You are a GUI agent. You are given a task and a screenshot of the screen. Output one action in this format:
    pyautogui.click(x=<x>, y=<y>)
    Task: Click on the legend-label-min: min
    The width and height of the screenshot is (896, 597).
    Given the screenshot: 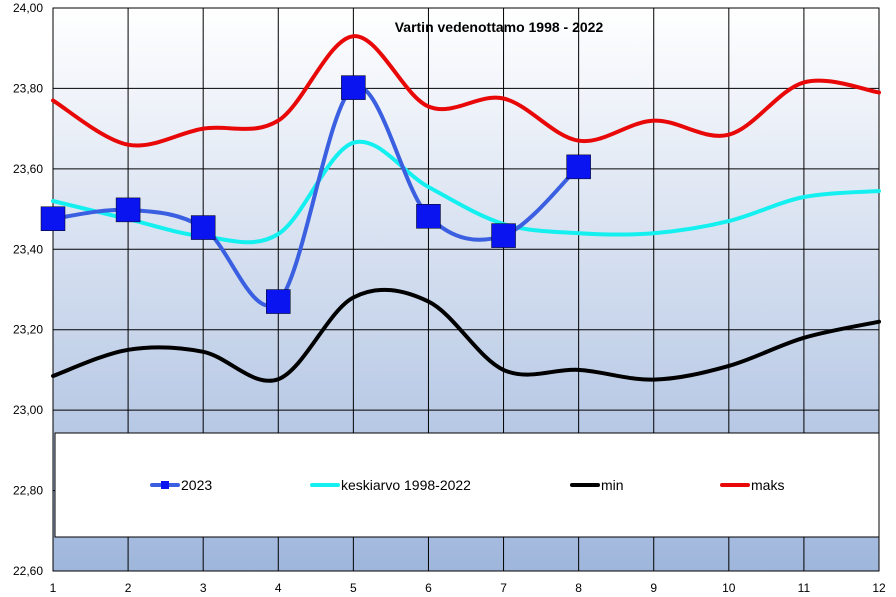 What is the action you would take?
    pyautogui.click(x=612, y=485)
    